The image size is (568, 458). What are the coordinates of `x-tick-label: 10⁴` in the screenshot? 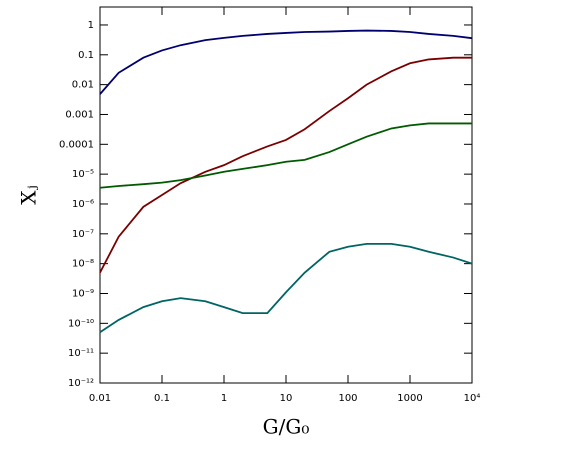 It's located at (472, 398).